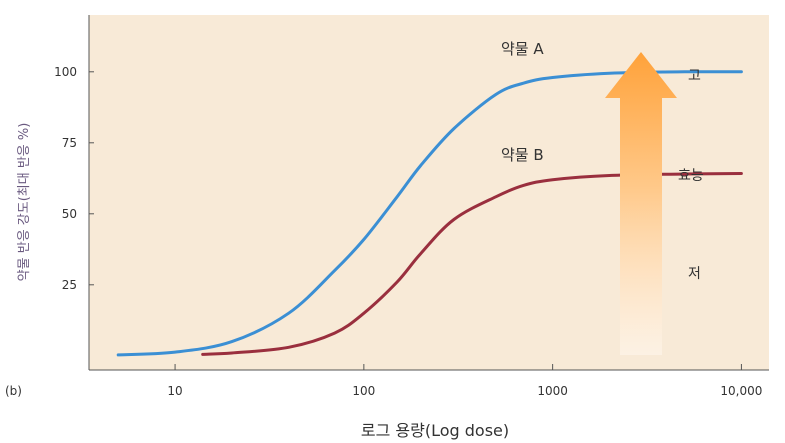 This screenshot has width=785, height=443. Describe the element at coordinates (69, 143) in the screenshot. I see `y-tick-label: 75` at that location.